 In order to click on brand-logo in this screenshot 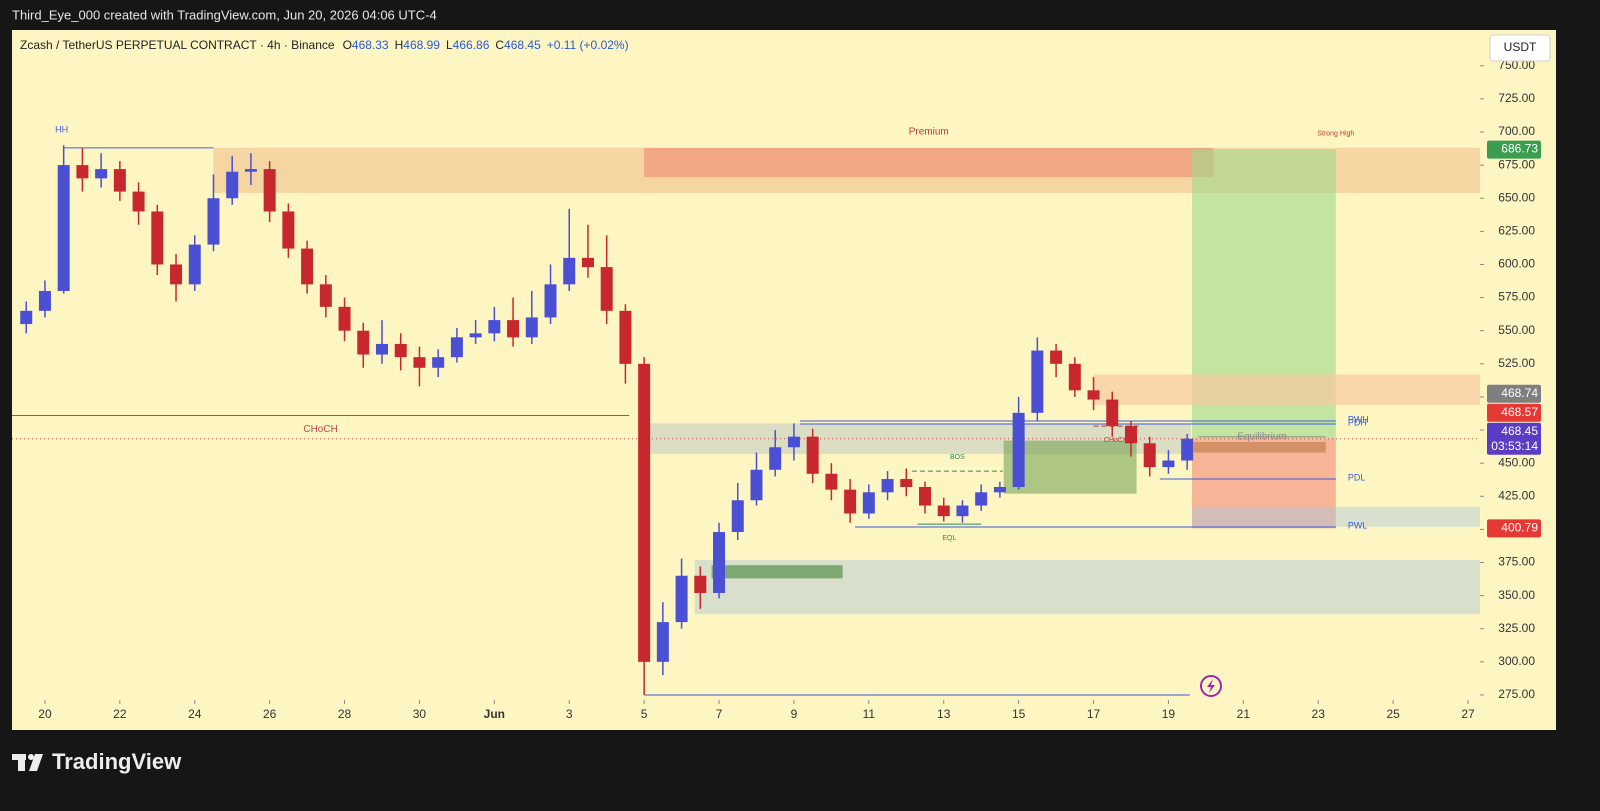, I will do `click(27, 762)`.